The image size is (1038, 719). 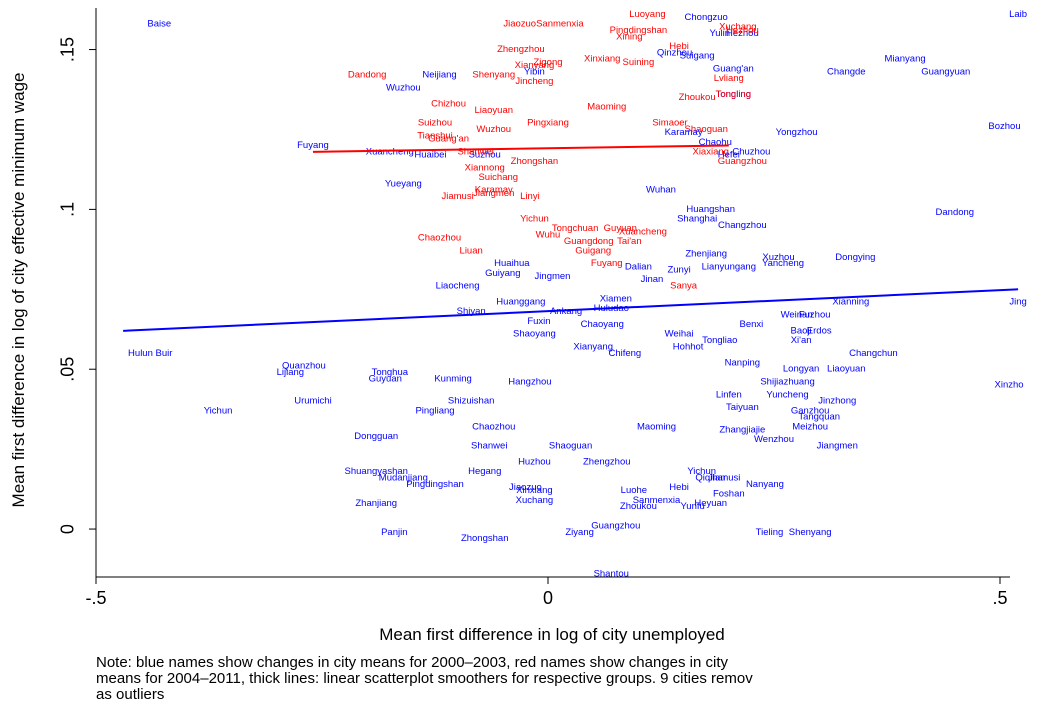 I want to click on city-label: Changde, so click(x=846, y=71).